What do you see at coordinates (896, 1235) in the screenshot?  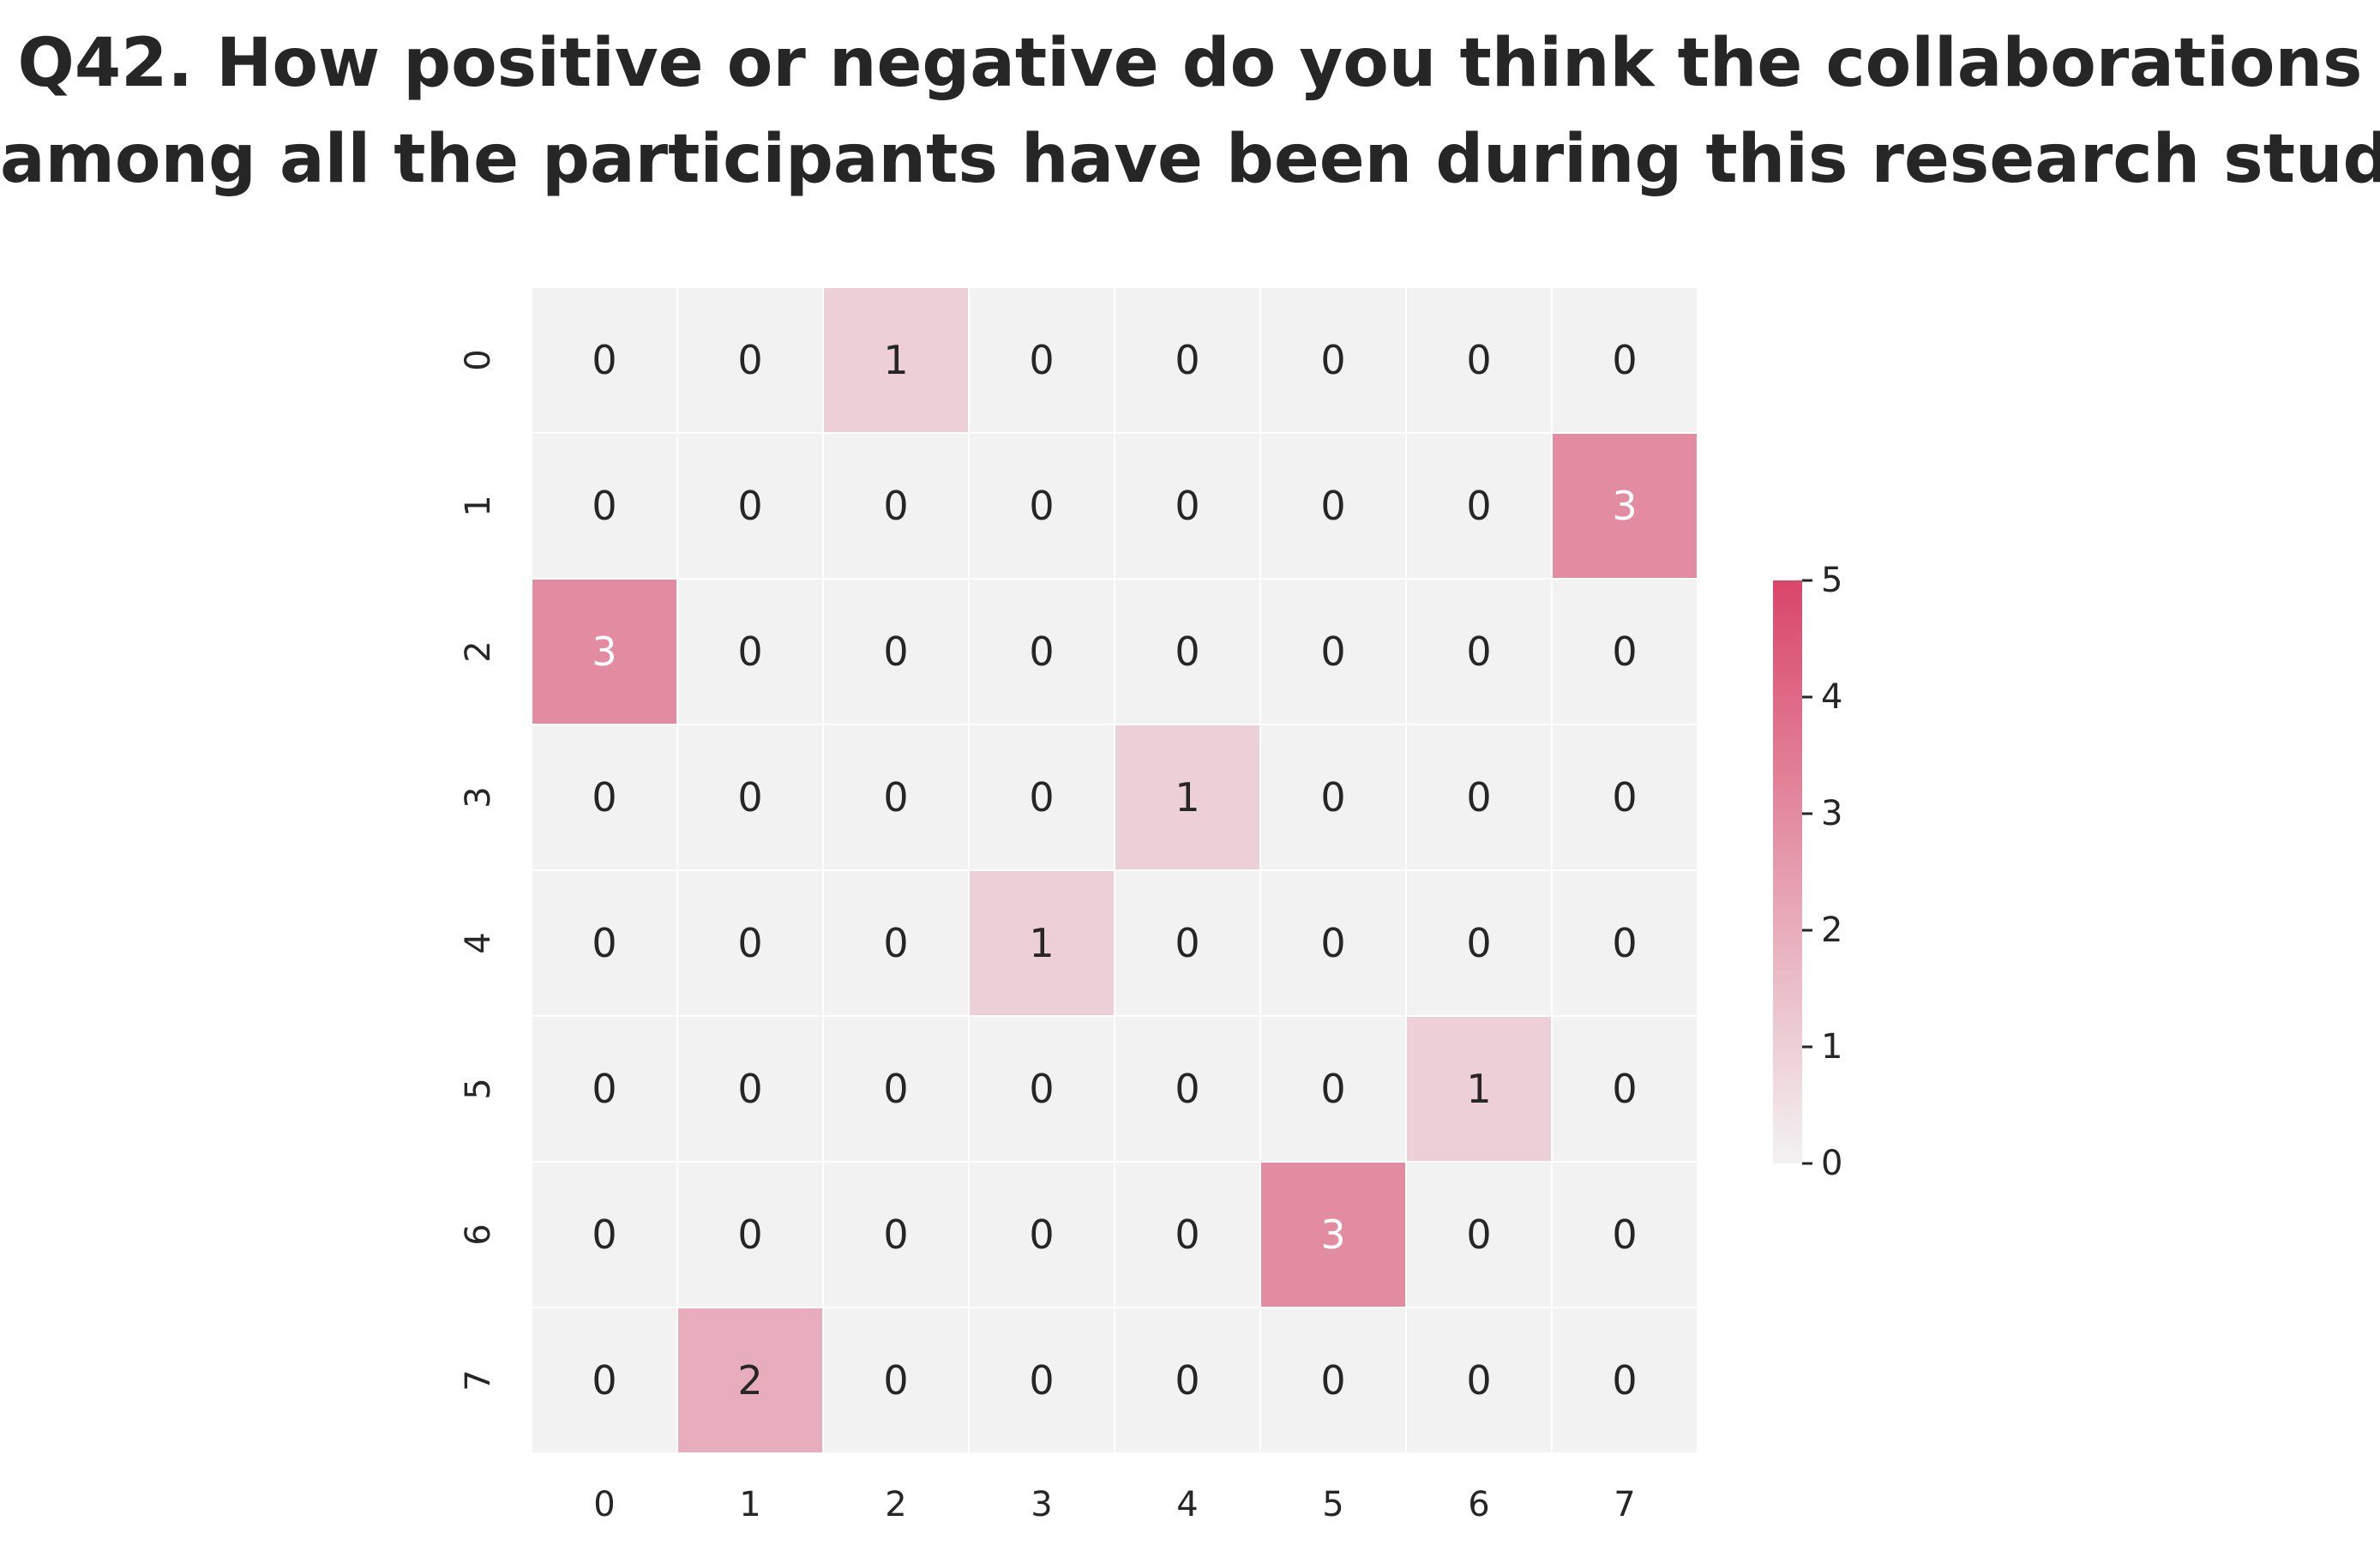 I see `heatmap-cell-r6-c2` at bounding box center [896, 1235].